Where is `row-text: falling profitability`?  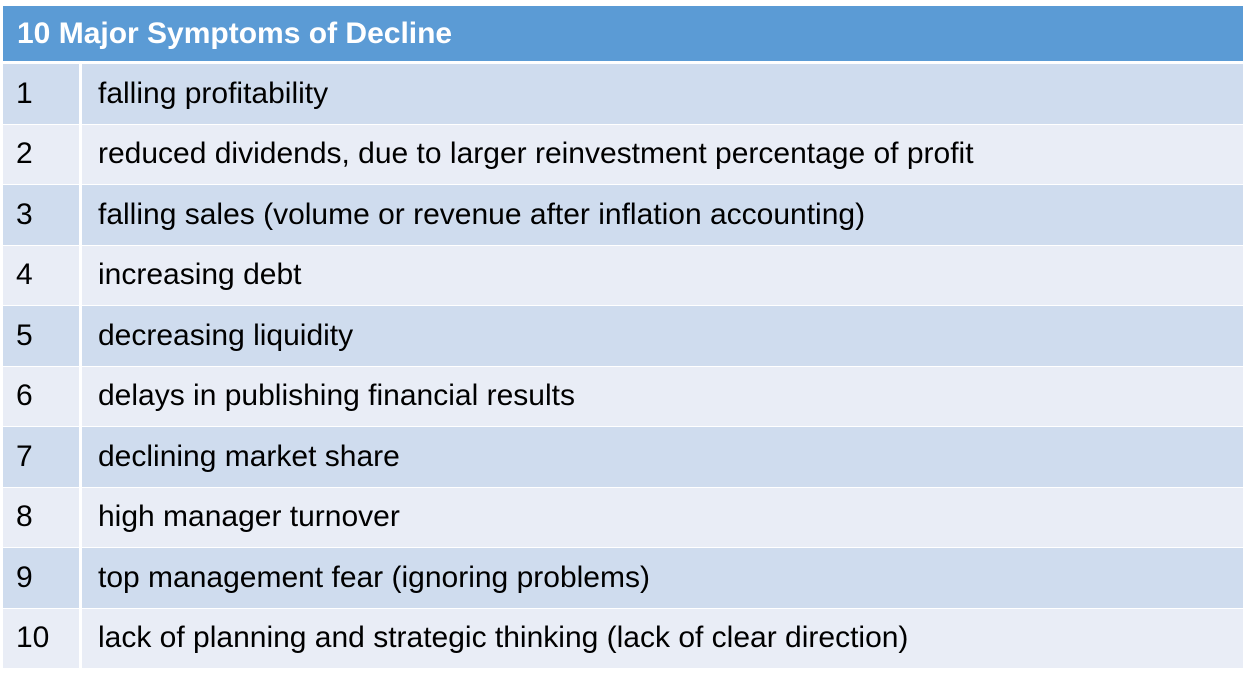
row-text: falling profitability is located at coordinates (213, 93).